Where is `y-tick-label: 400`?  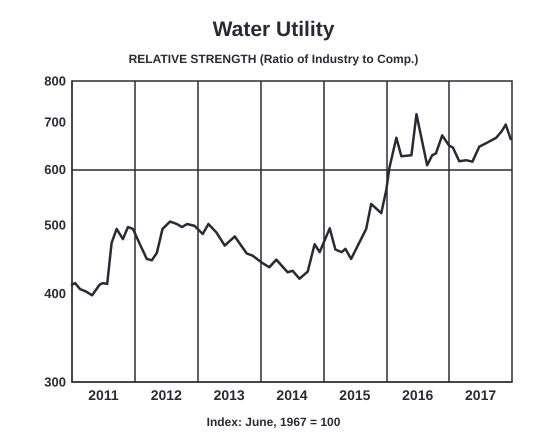 y-tick-label: 400 is located at coordinates (55, 294).